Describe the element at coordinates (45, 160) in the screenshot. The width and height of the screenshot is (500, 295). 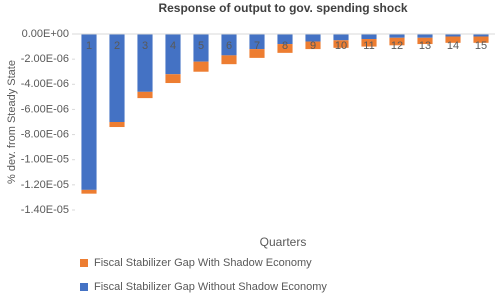
I see `y-tick-label: -1.00E-05` at that location.